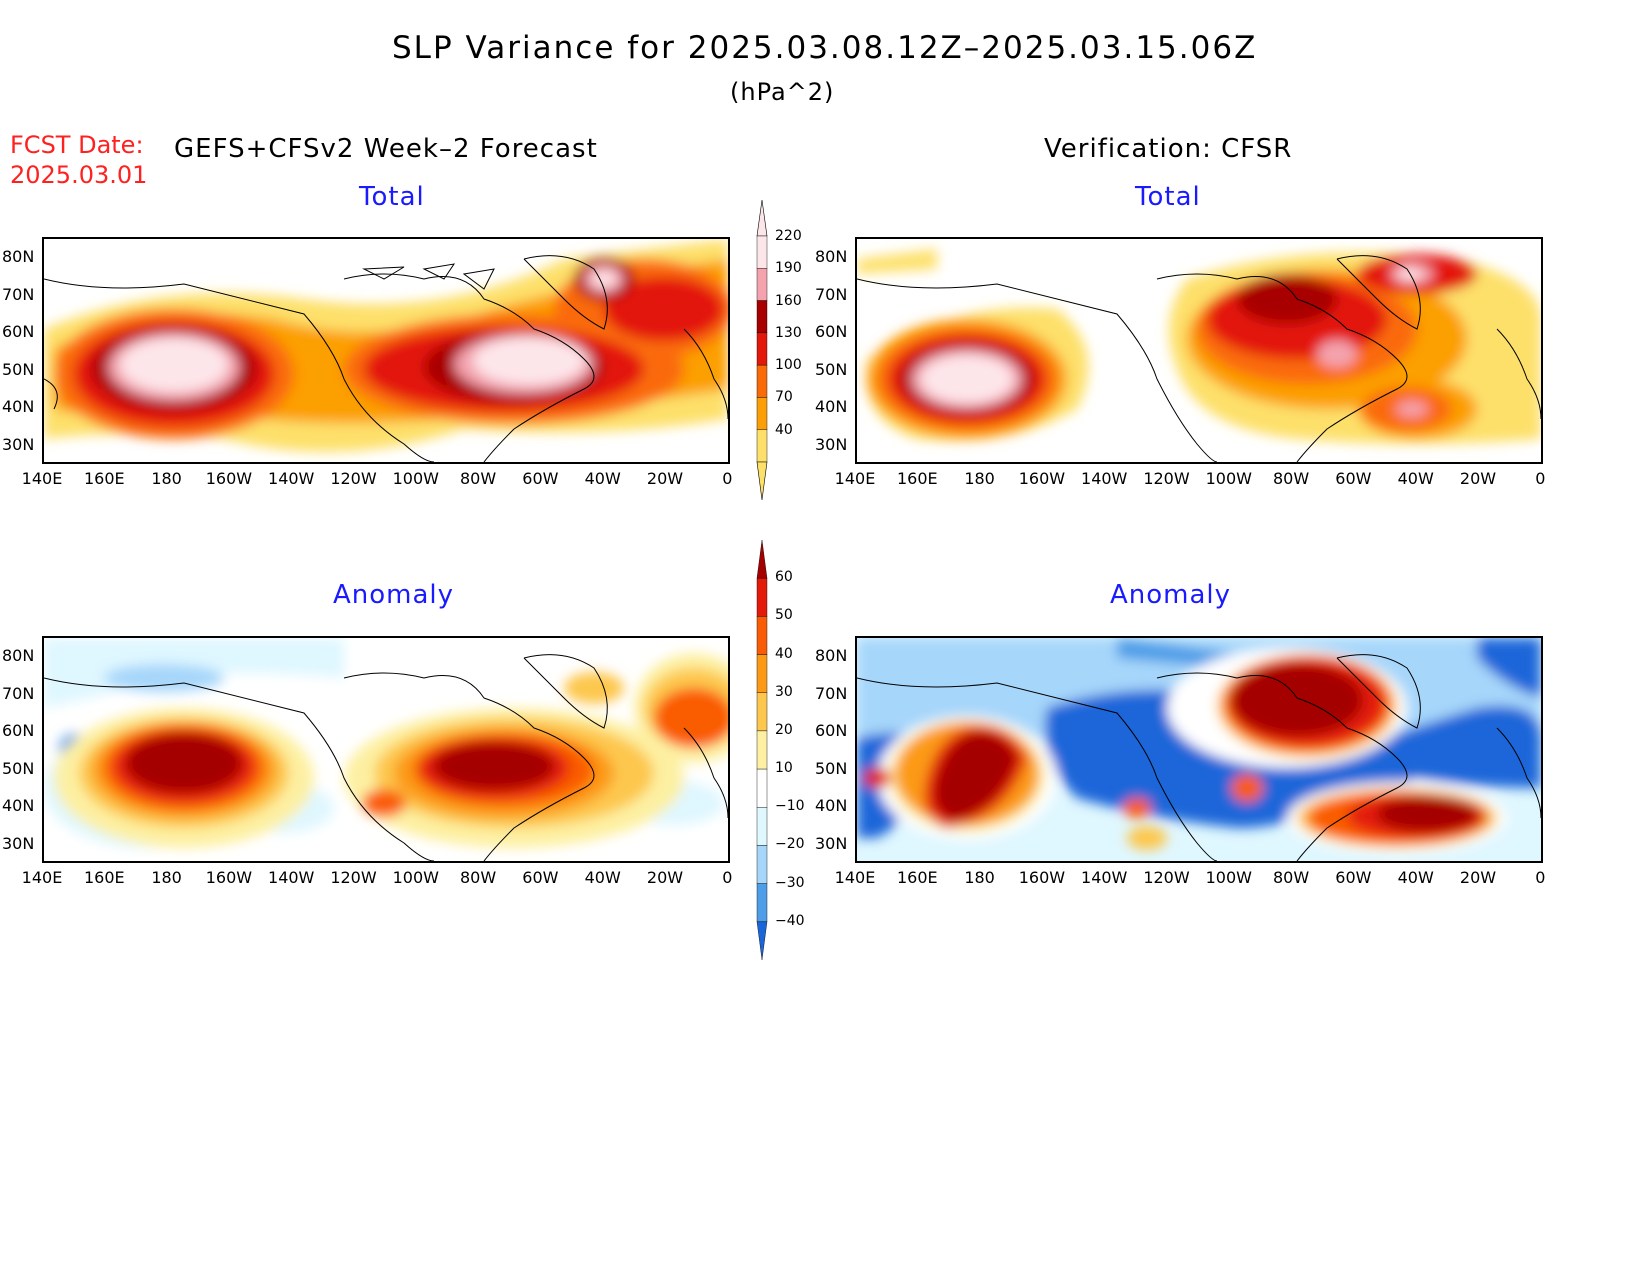 This screenshot has width=1650, height=1275. What do you see at coordinates (386, 749) in the screenshot?
I see `forecast-anomaly-map` at bounding box center [386, 749].